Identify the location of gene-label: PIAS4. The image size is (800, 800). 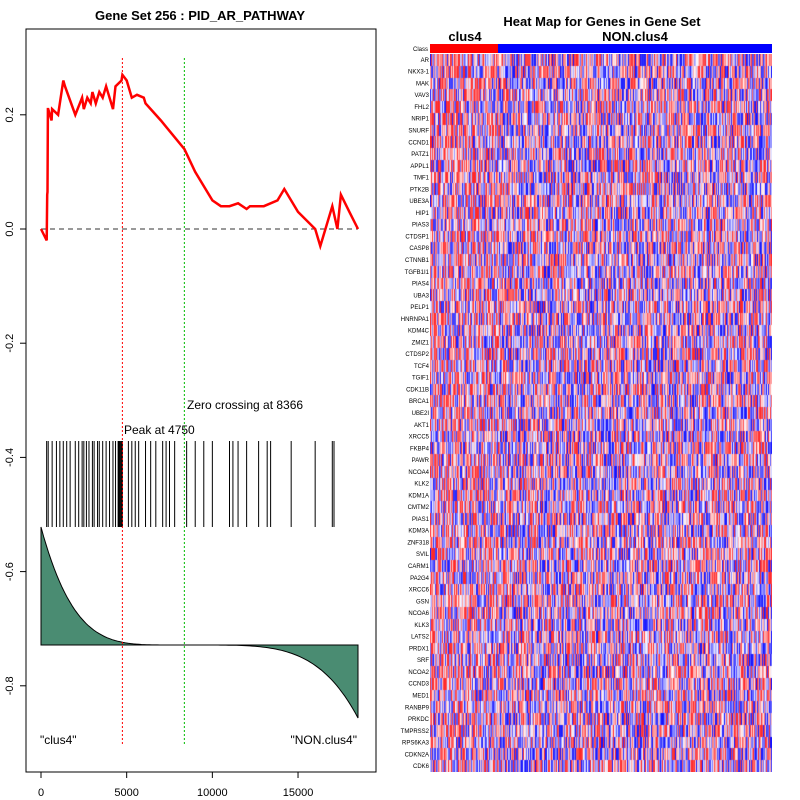
(421, 285).